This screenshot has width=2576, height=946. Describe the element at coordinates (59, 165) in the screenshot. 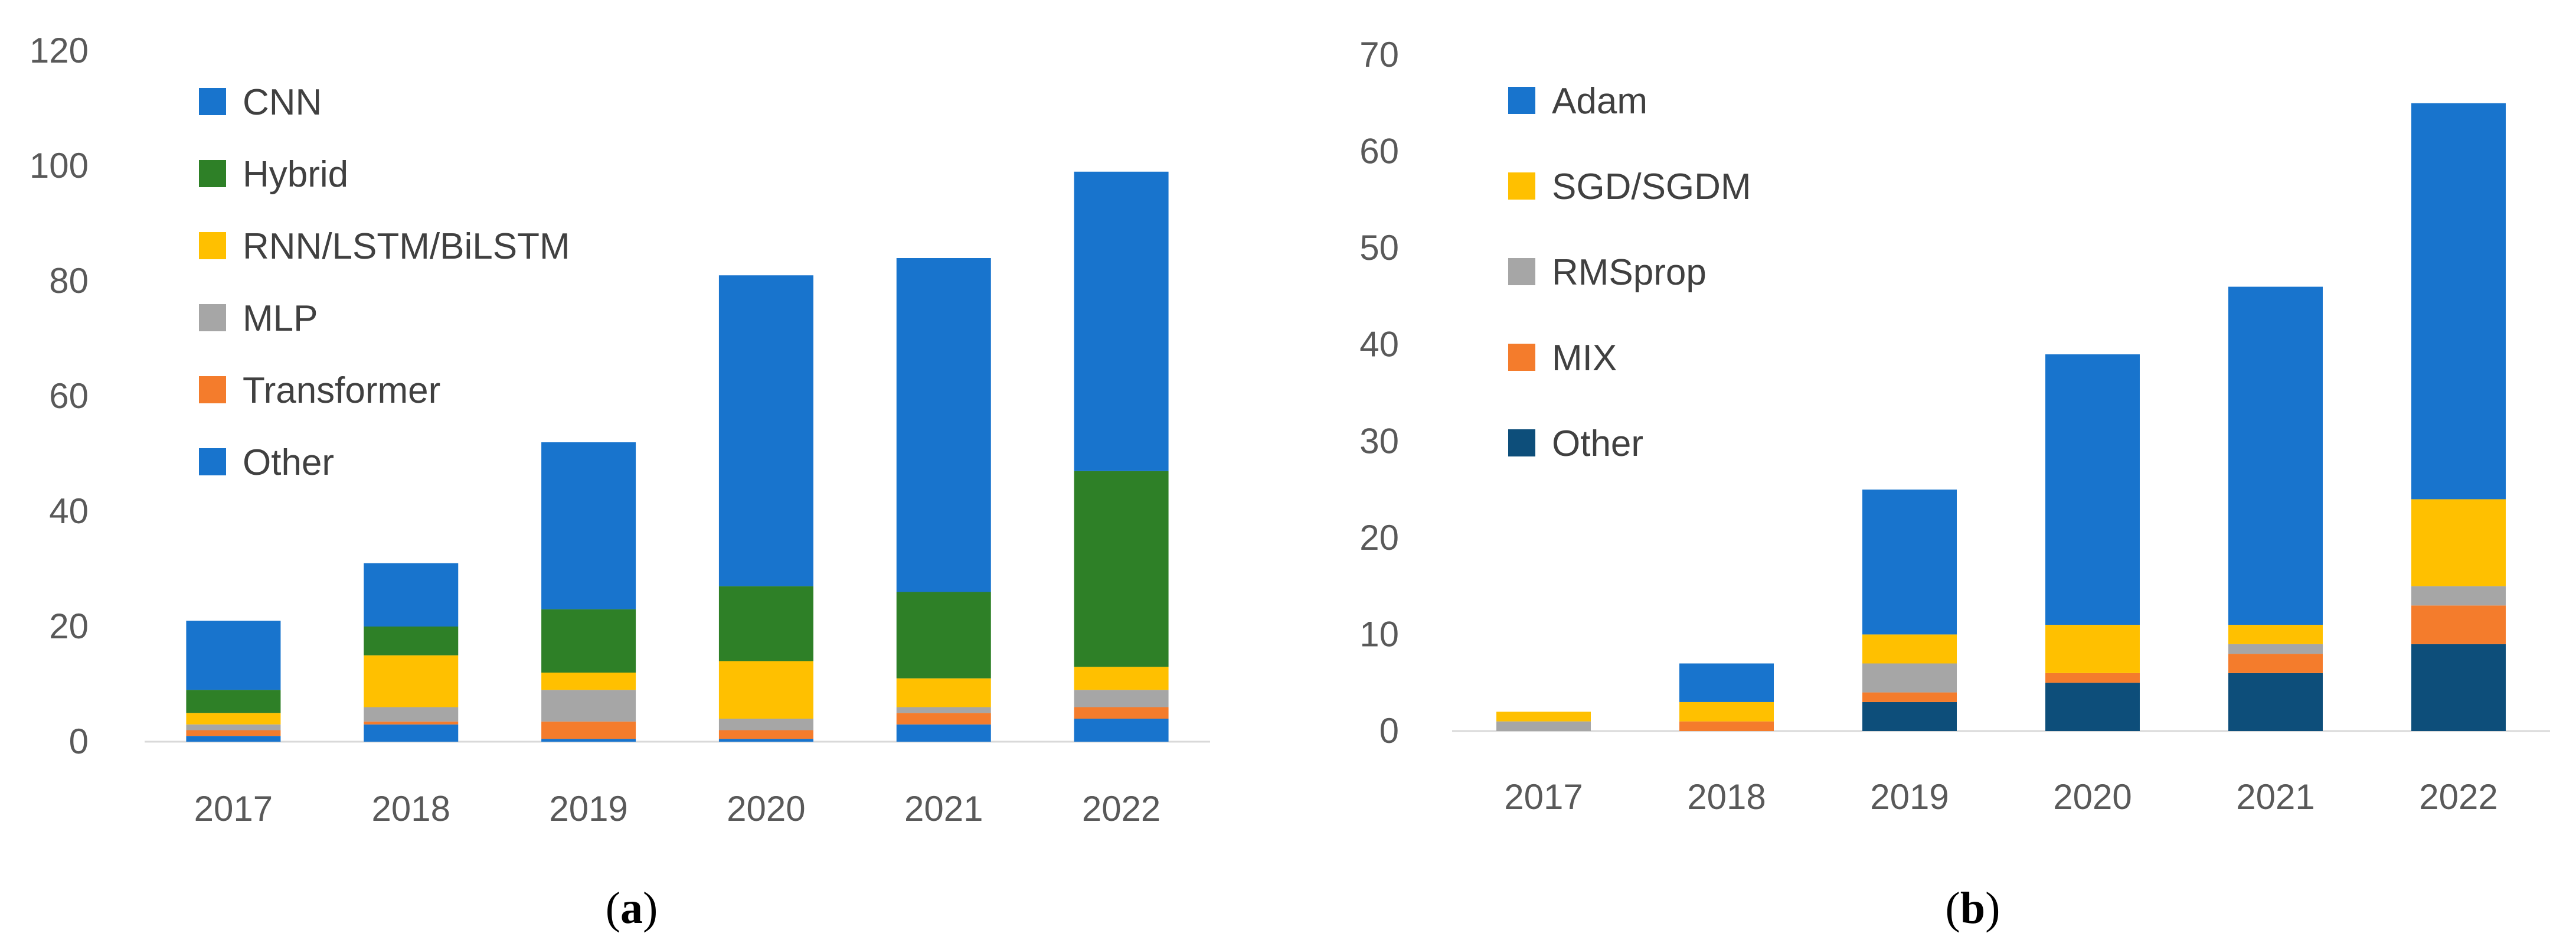

I see `y-tick-label: 100` at that location.